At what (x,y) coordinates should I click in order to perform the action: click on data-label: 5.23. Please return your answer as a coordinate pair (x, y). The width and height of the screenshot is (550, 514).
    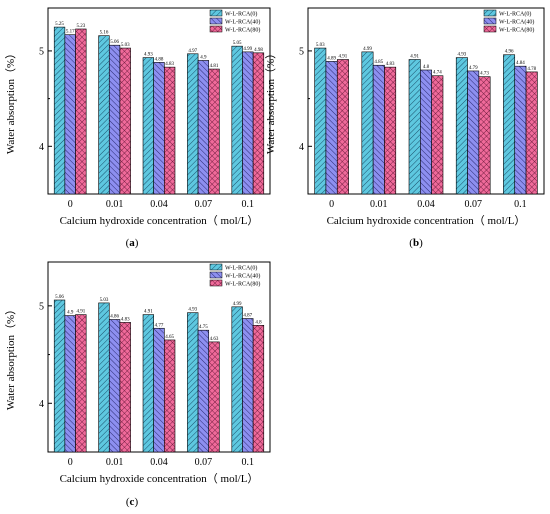
    Looking at the image, I should click on (80, 26).